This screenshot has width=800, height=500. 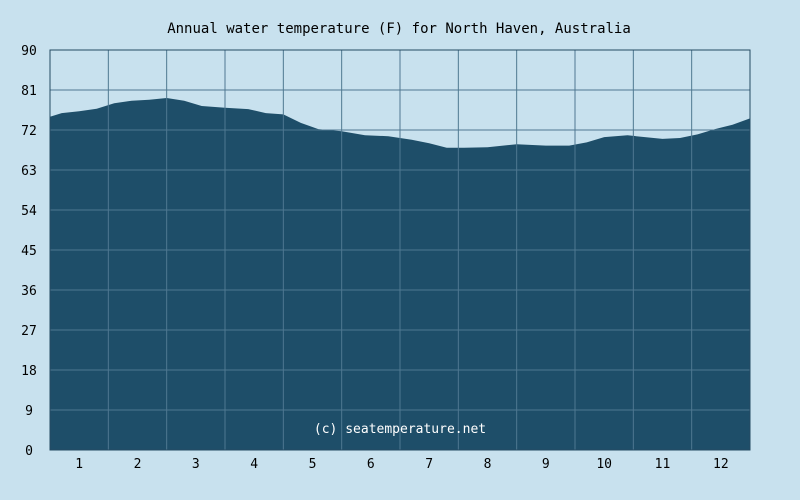 I want to click on y-tick-label: 36, so click(x=29, y=291).